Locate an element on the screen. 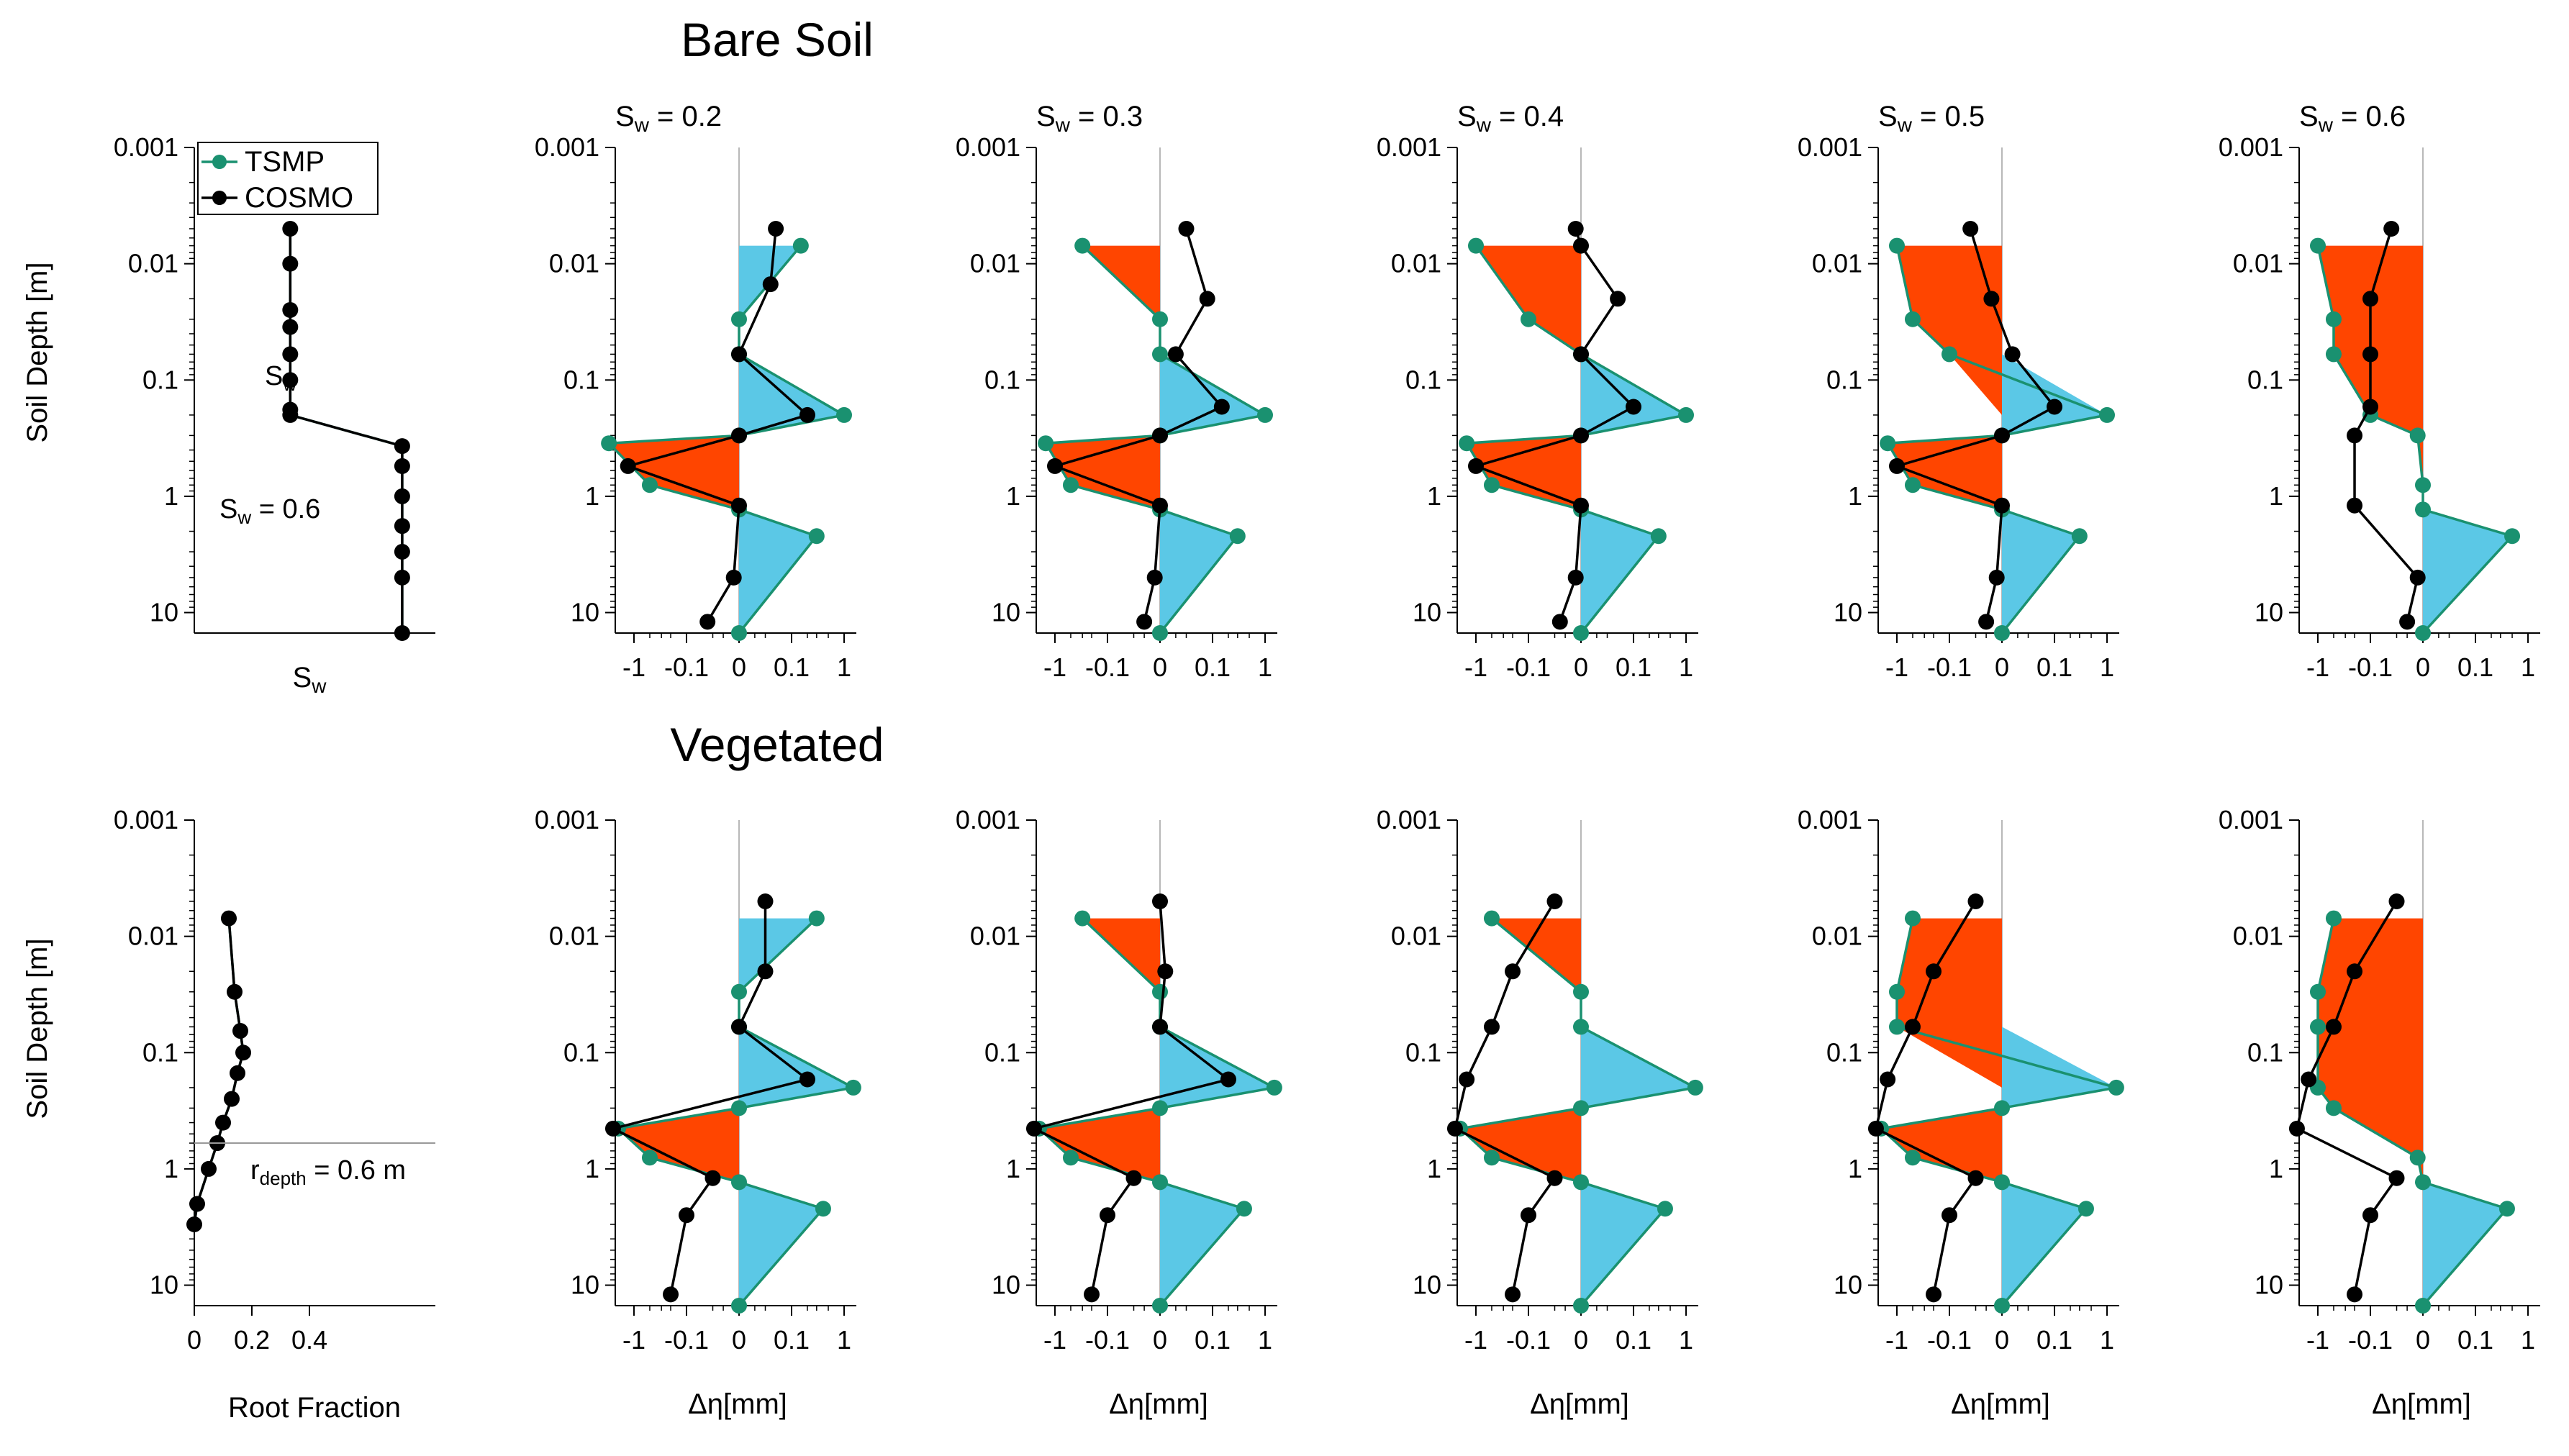 This screenshot has width=2569, height=1456. y-axis-bare-1: 0.001 0.01 0.1 1 10 is located at coordinates (575, 382).